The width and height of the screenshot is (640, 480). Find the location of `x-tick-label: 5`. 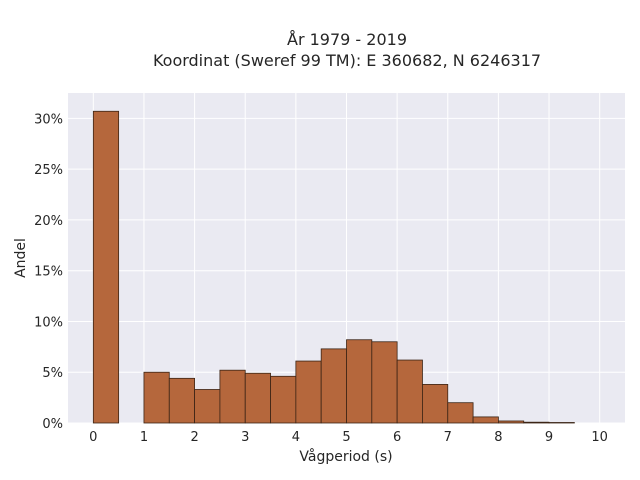

x-tick-label: 5 is located at coordinates (346, 437).